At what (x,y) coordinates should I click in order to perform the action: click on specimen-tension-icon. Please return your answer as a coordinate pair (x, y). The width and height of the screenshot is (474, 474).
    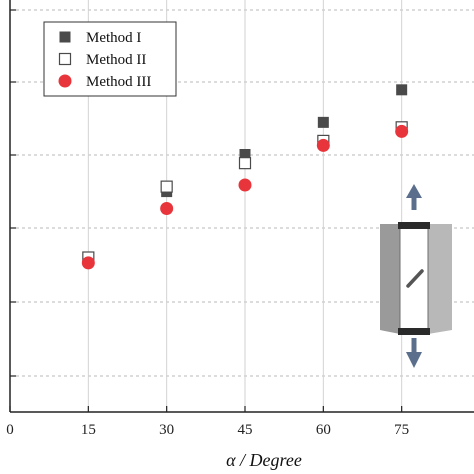
    Looking at the image, I should click on (416, 276).